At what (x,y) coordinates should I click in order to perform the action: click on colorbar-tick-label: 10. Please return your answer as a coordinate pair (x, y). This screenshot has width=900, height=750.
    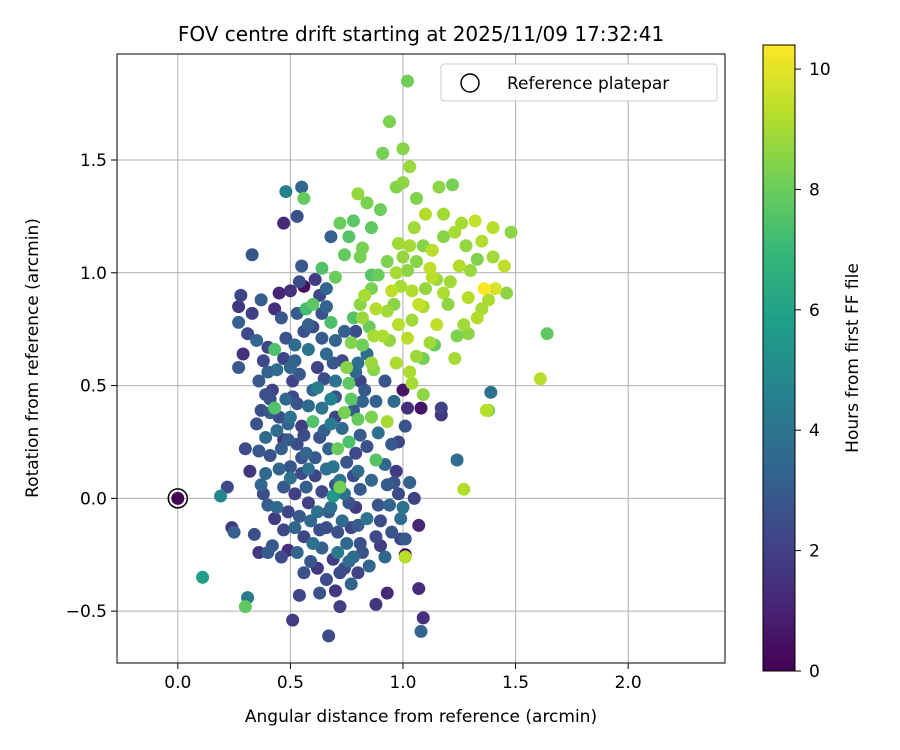
    Looking at the image, I should click on (820, 70).